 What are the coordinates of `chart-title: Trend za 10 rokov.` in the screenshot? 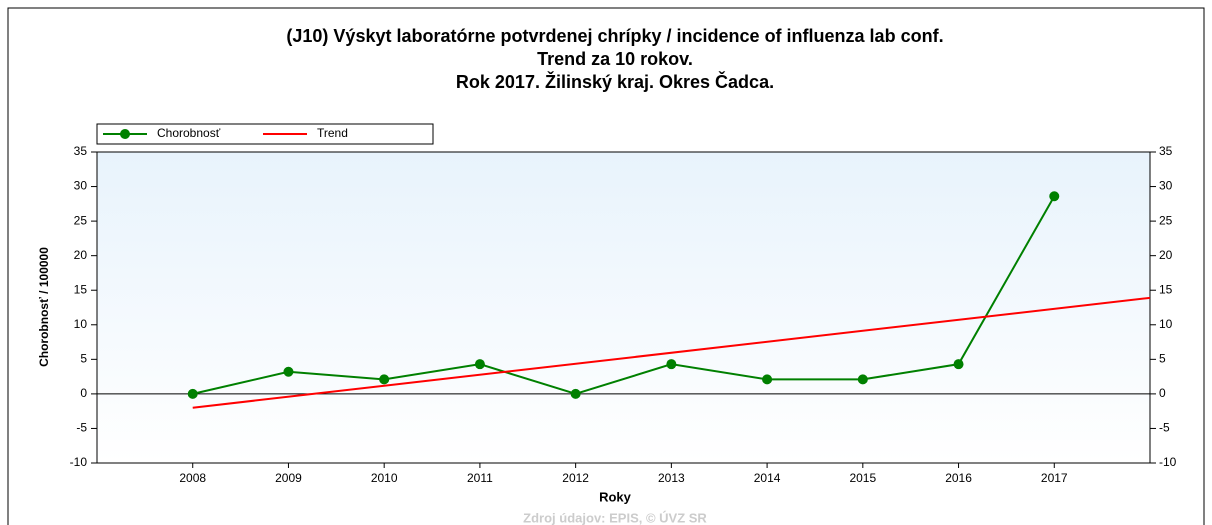 It's located at (615, 59).